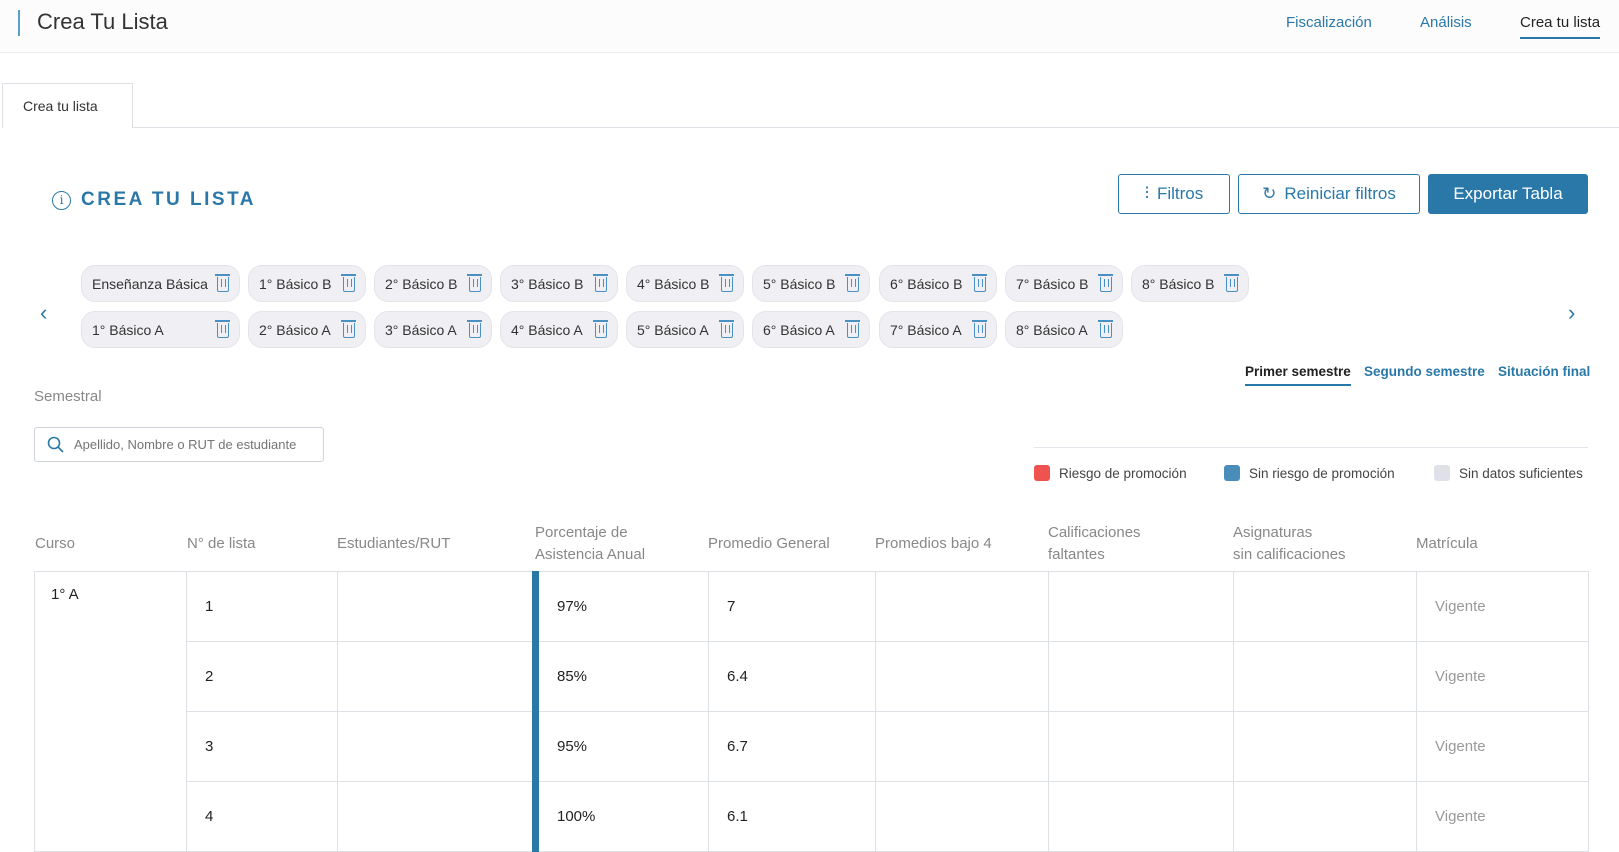 The image size is (1619, 852). What do you see at coordinates (792, 816) in the screenshot?
I see `table-cell: 6.1` at bounding box center [792, 816].